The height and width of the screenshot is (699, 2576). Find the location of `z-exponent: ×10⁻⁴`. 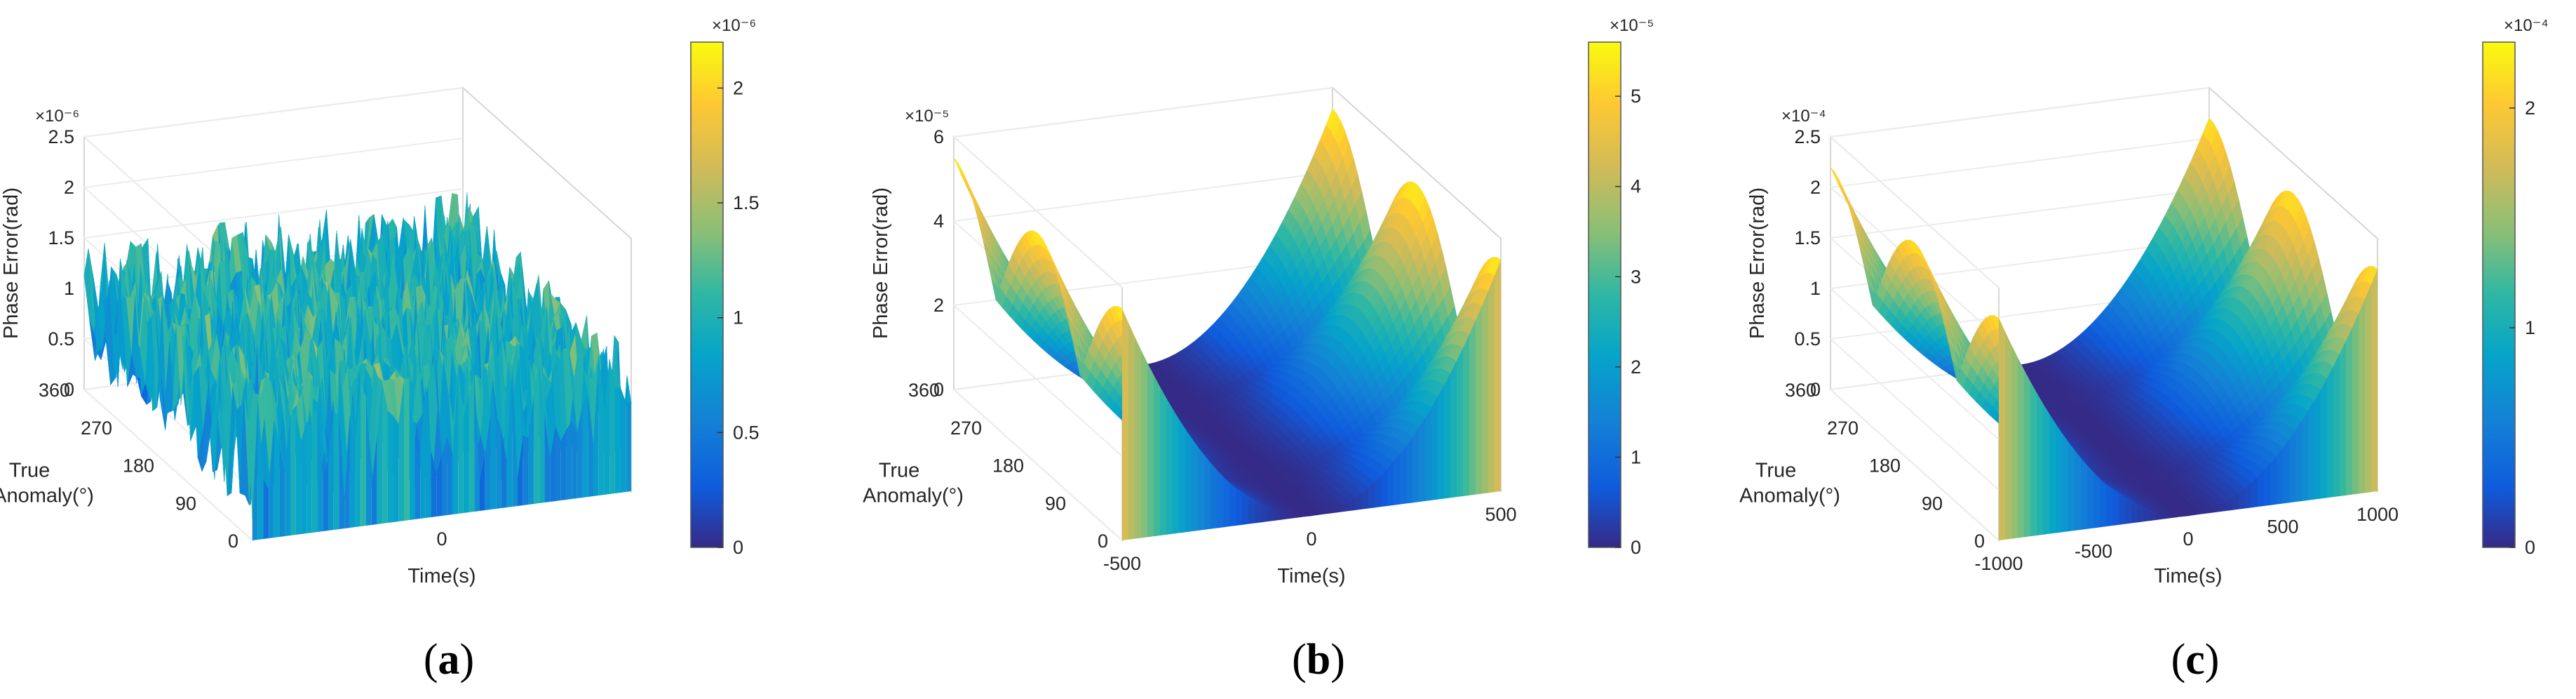

z-exponent: ×10⁻⁴ is located at coordinates (1803, 116).